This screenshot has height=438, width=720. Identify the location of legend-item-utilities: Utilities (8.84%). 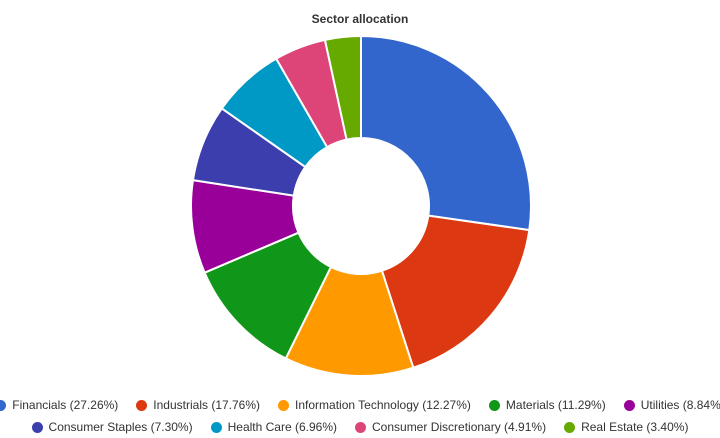
(671, 405).